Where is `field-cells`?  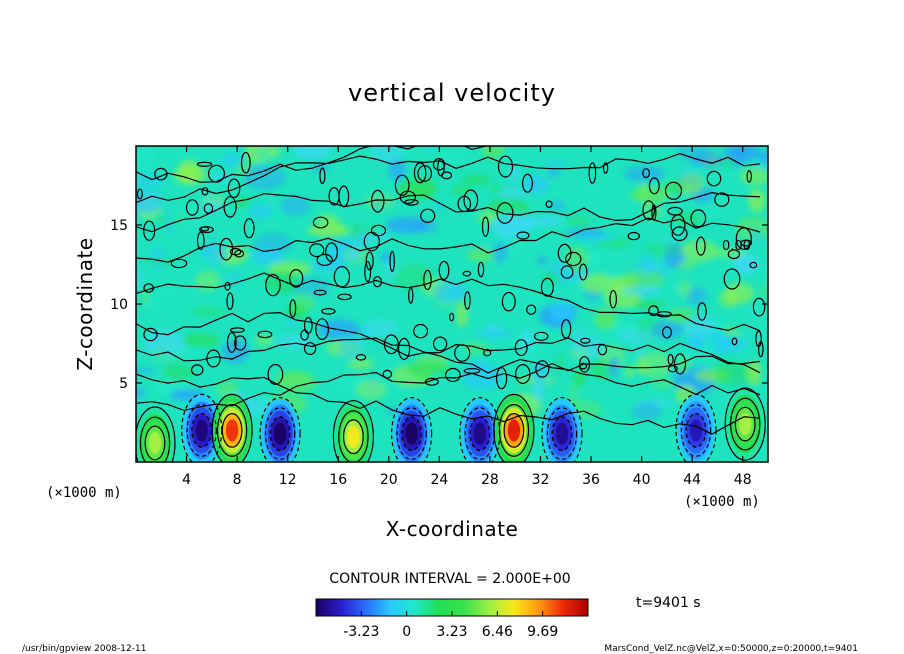
field-cells is located at coordinates (450, 425).